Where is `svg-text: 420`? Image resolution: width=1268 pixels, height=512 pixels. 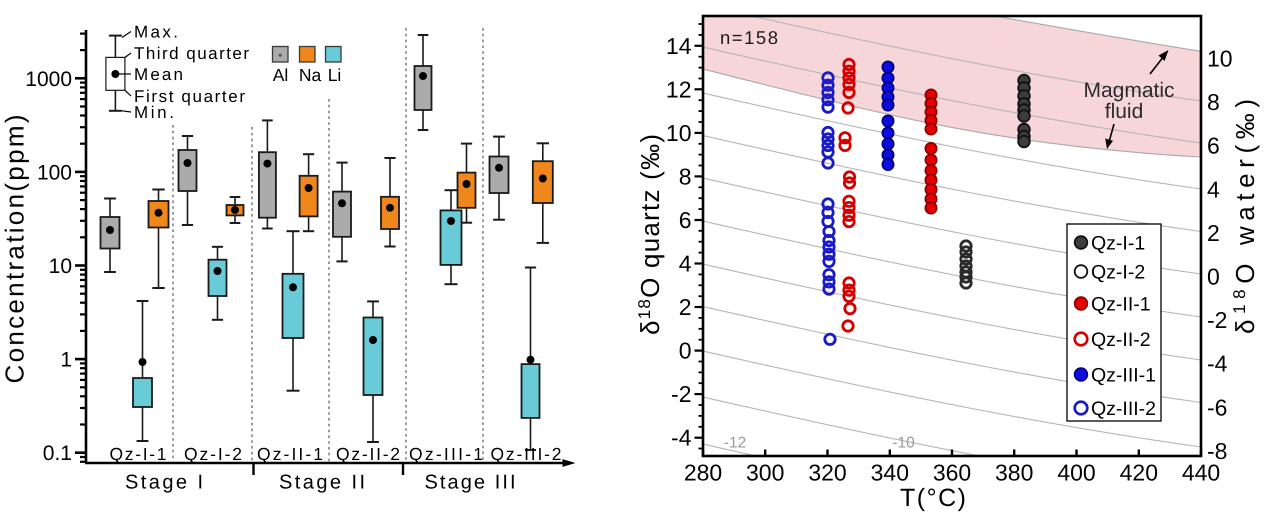 svg-text: 420 is located at coordinates (1139, 473).